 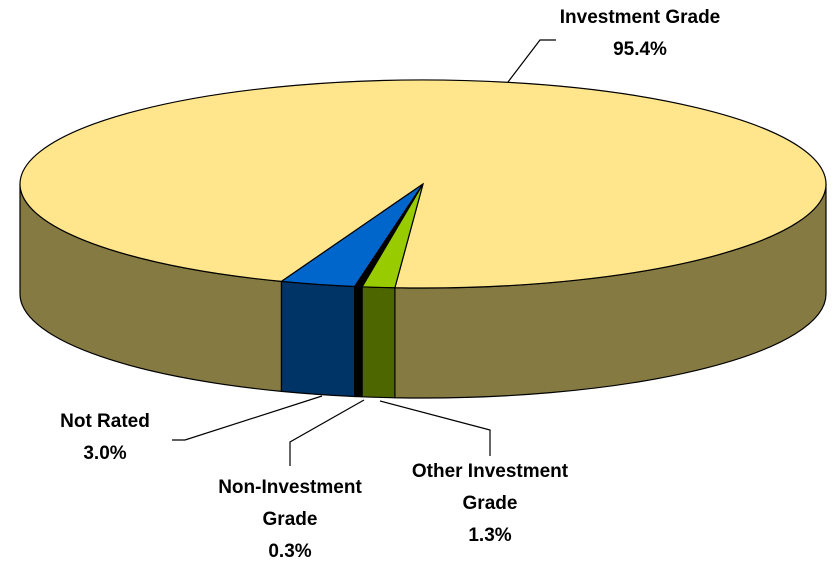 I want to click on slice-label: Non-Investment Grade 0.3%, so click(x=290, y=520).